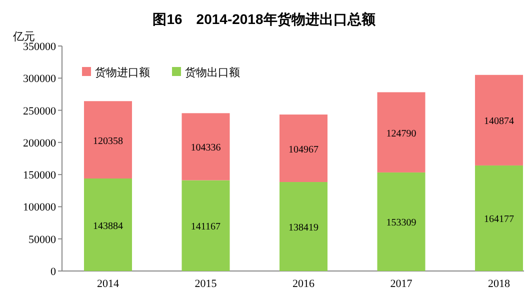 This screenshot has height=301, width=528. Describe the element at coordinates (401, 284) in the screenshot. I see `x-tick-label: 2017` at that location.